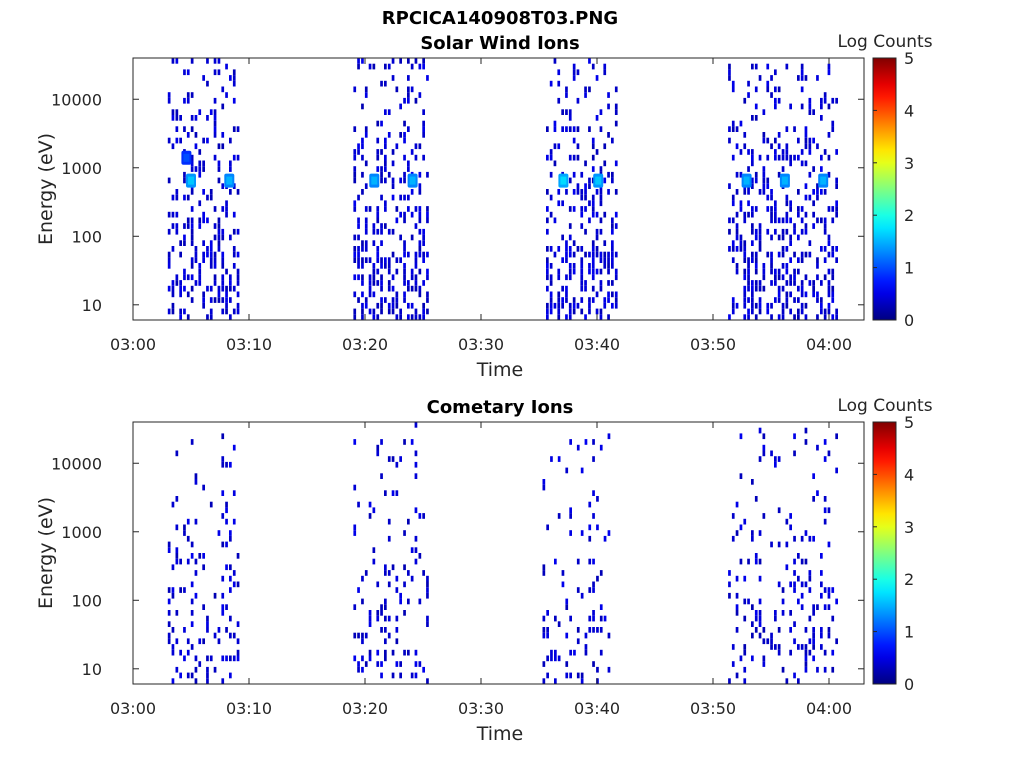  I want to click on x-tick-label: 03:00, so click(133, 708).